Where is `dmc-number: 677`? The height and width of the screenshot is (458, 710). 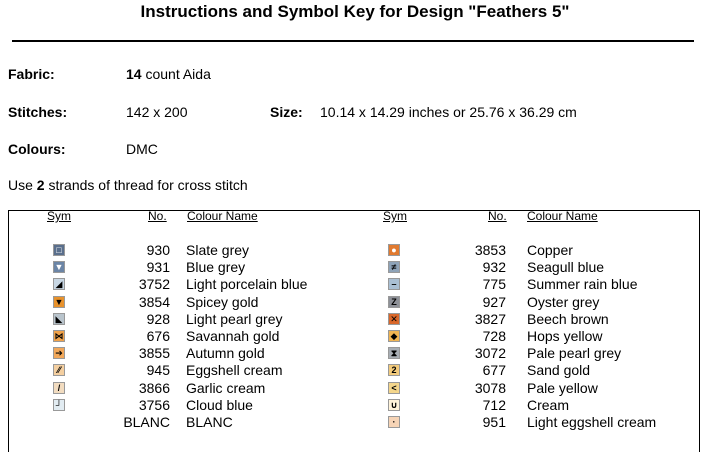
dmc-number: 677 is located at coordinates (494, 370).